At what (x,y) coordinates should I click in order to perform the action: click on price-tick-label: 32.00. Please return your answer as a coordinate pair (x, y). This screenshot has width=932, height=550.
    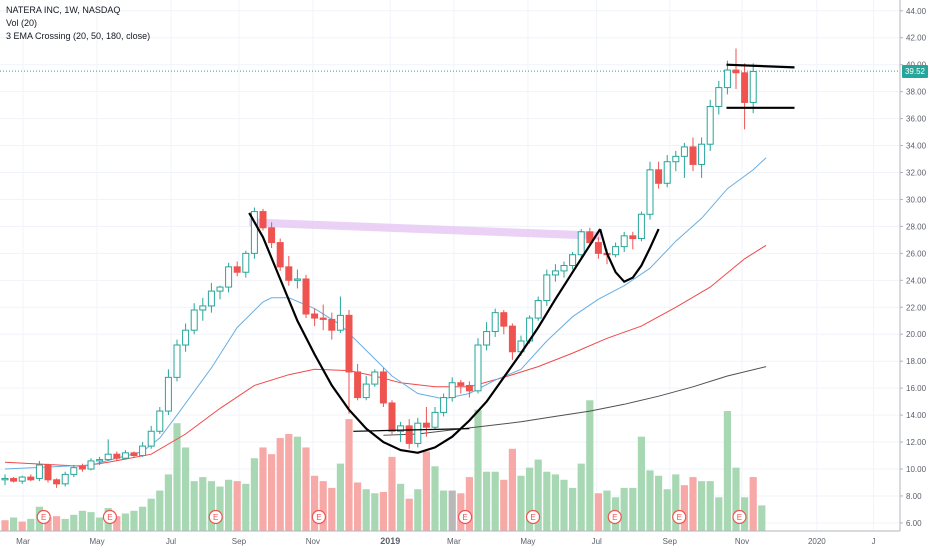
    Looking at the image, I should click on (916, 173).